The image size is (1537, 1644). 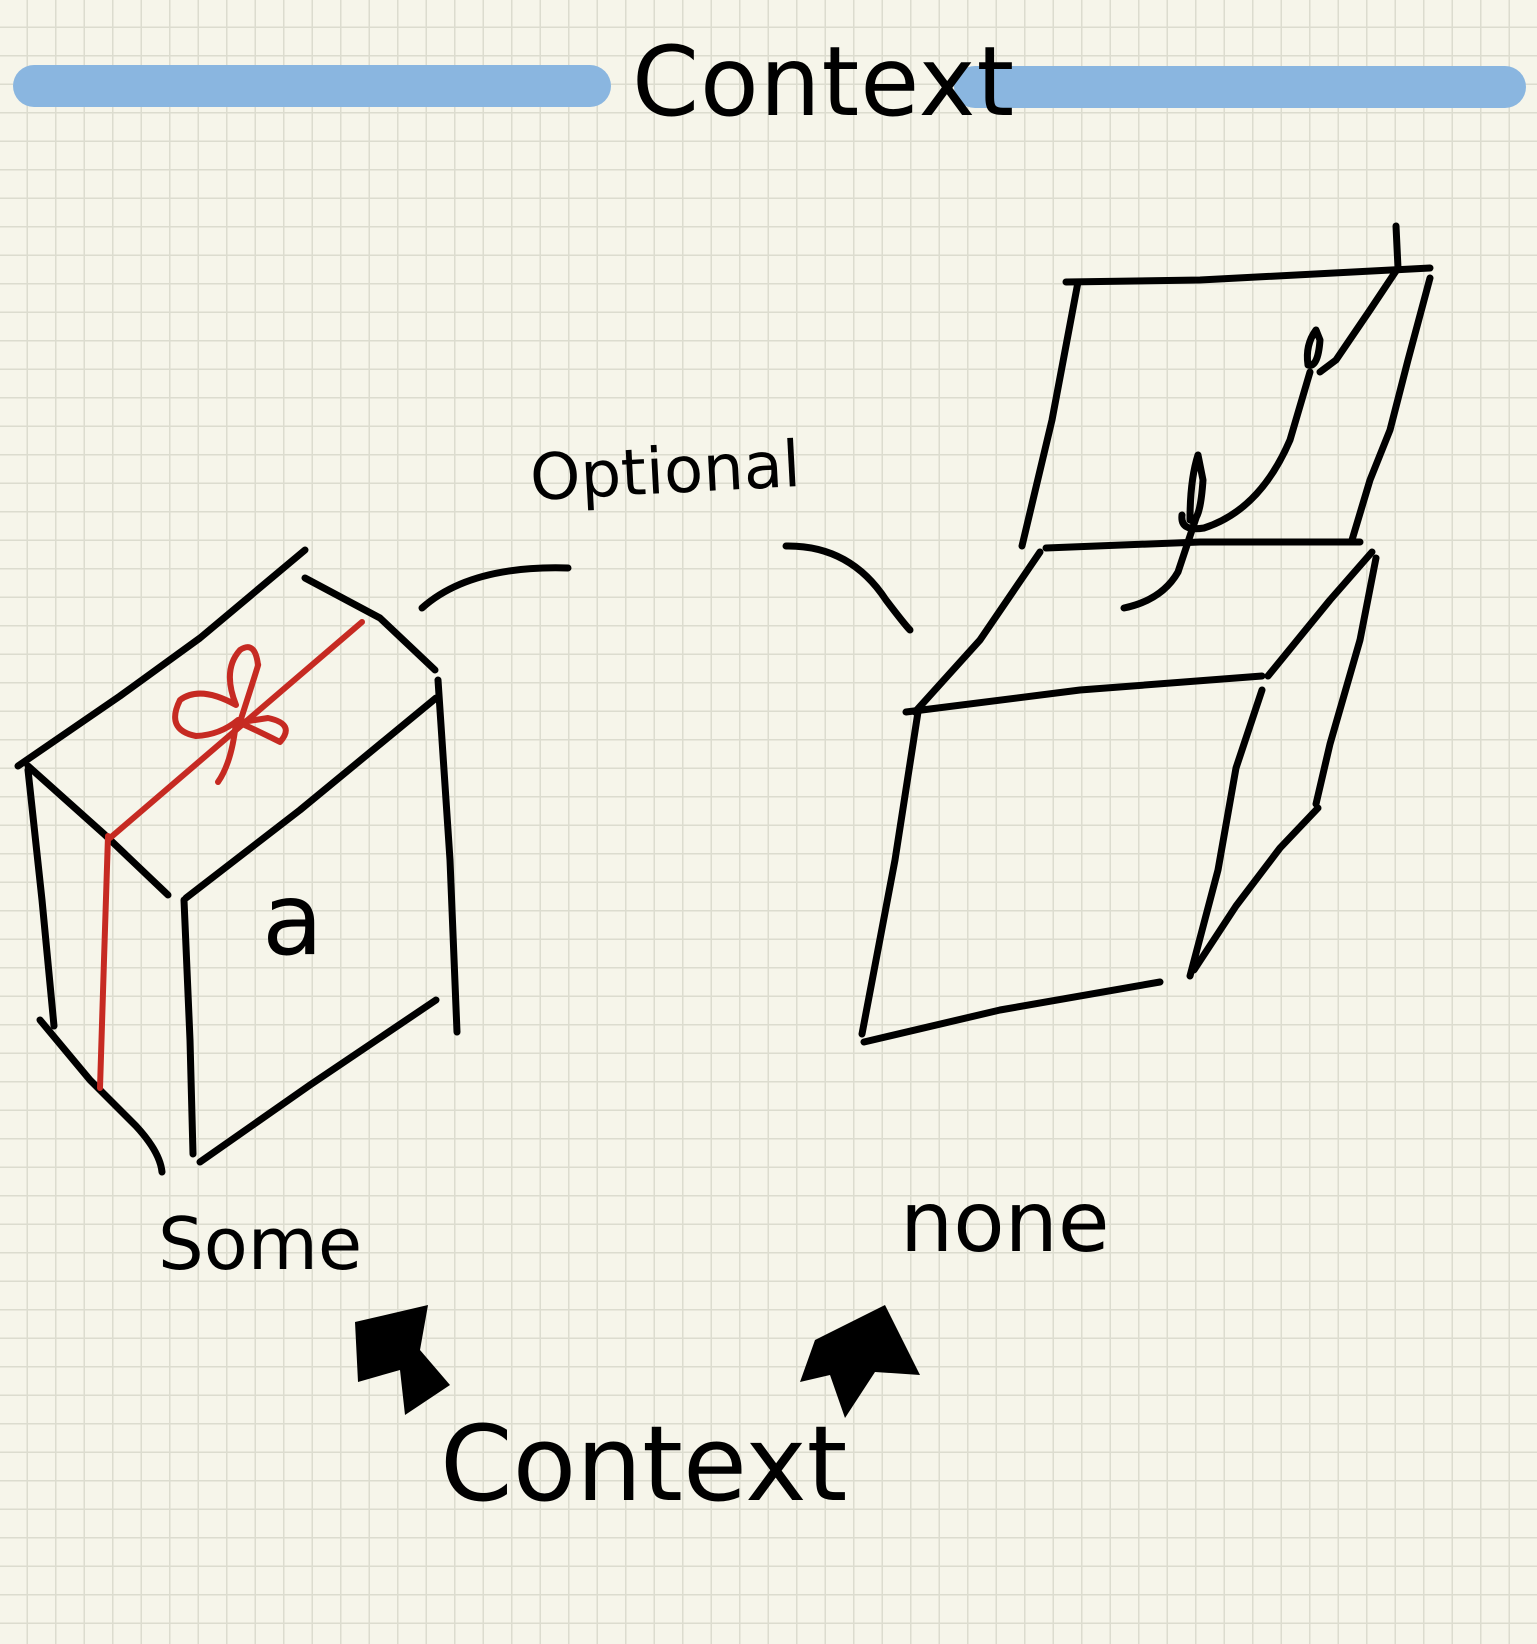 What do you see at coordinates (860, 1361) in the screenshot?
I see `arrow-up-right-icon` at bounding box center [860, 1361].